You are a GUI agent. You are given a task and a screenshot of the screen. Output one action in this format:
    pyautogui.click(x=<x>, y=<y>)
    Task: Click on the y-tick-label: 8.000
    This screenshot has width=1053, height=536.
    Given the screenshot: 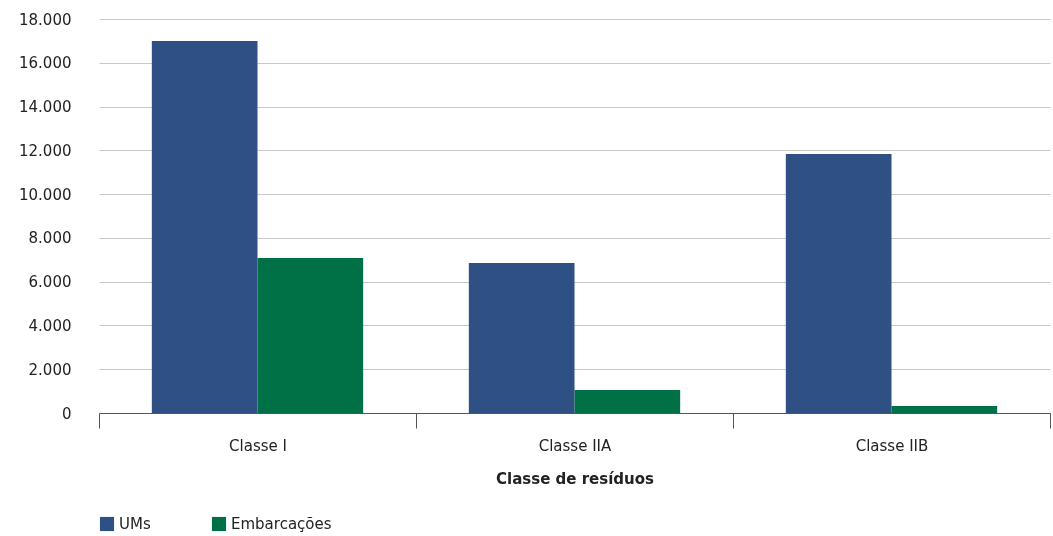 What is the action you would take?
    pyautogui.click(x=50, y=238)
    